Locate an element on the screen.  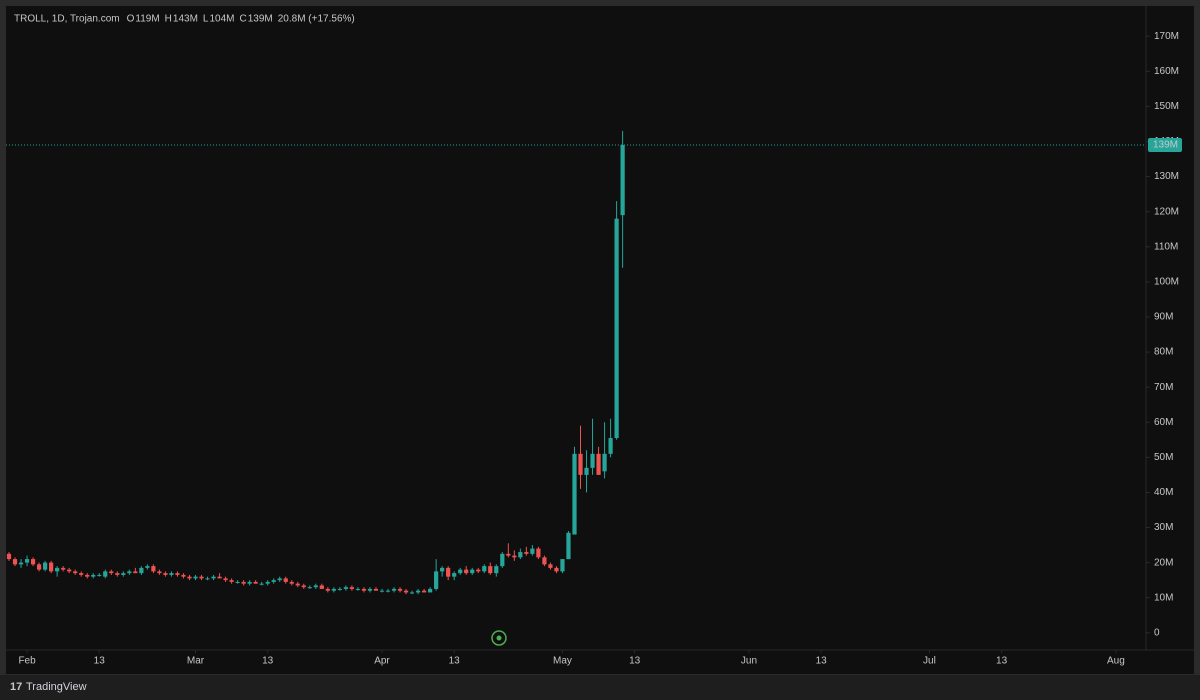
x-tick-label: Feb is located at coordinates (27, 661).